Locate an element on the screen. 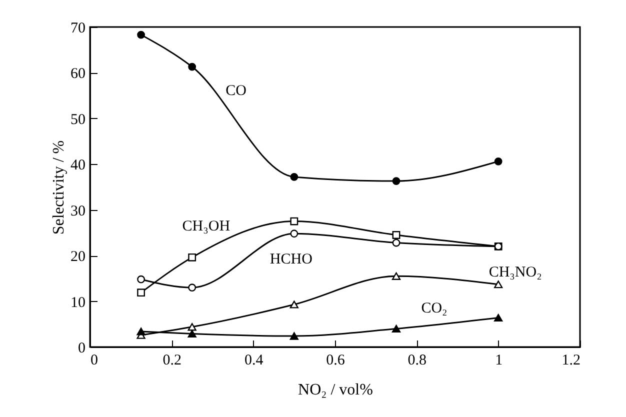 This screenshot has width=626, height=417. y-tick-label: 0 is located at coordinates (82, 348).